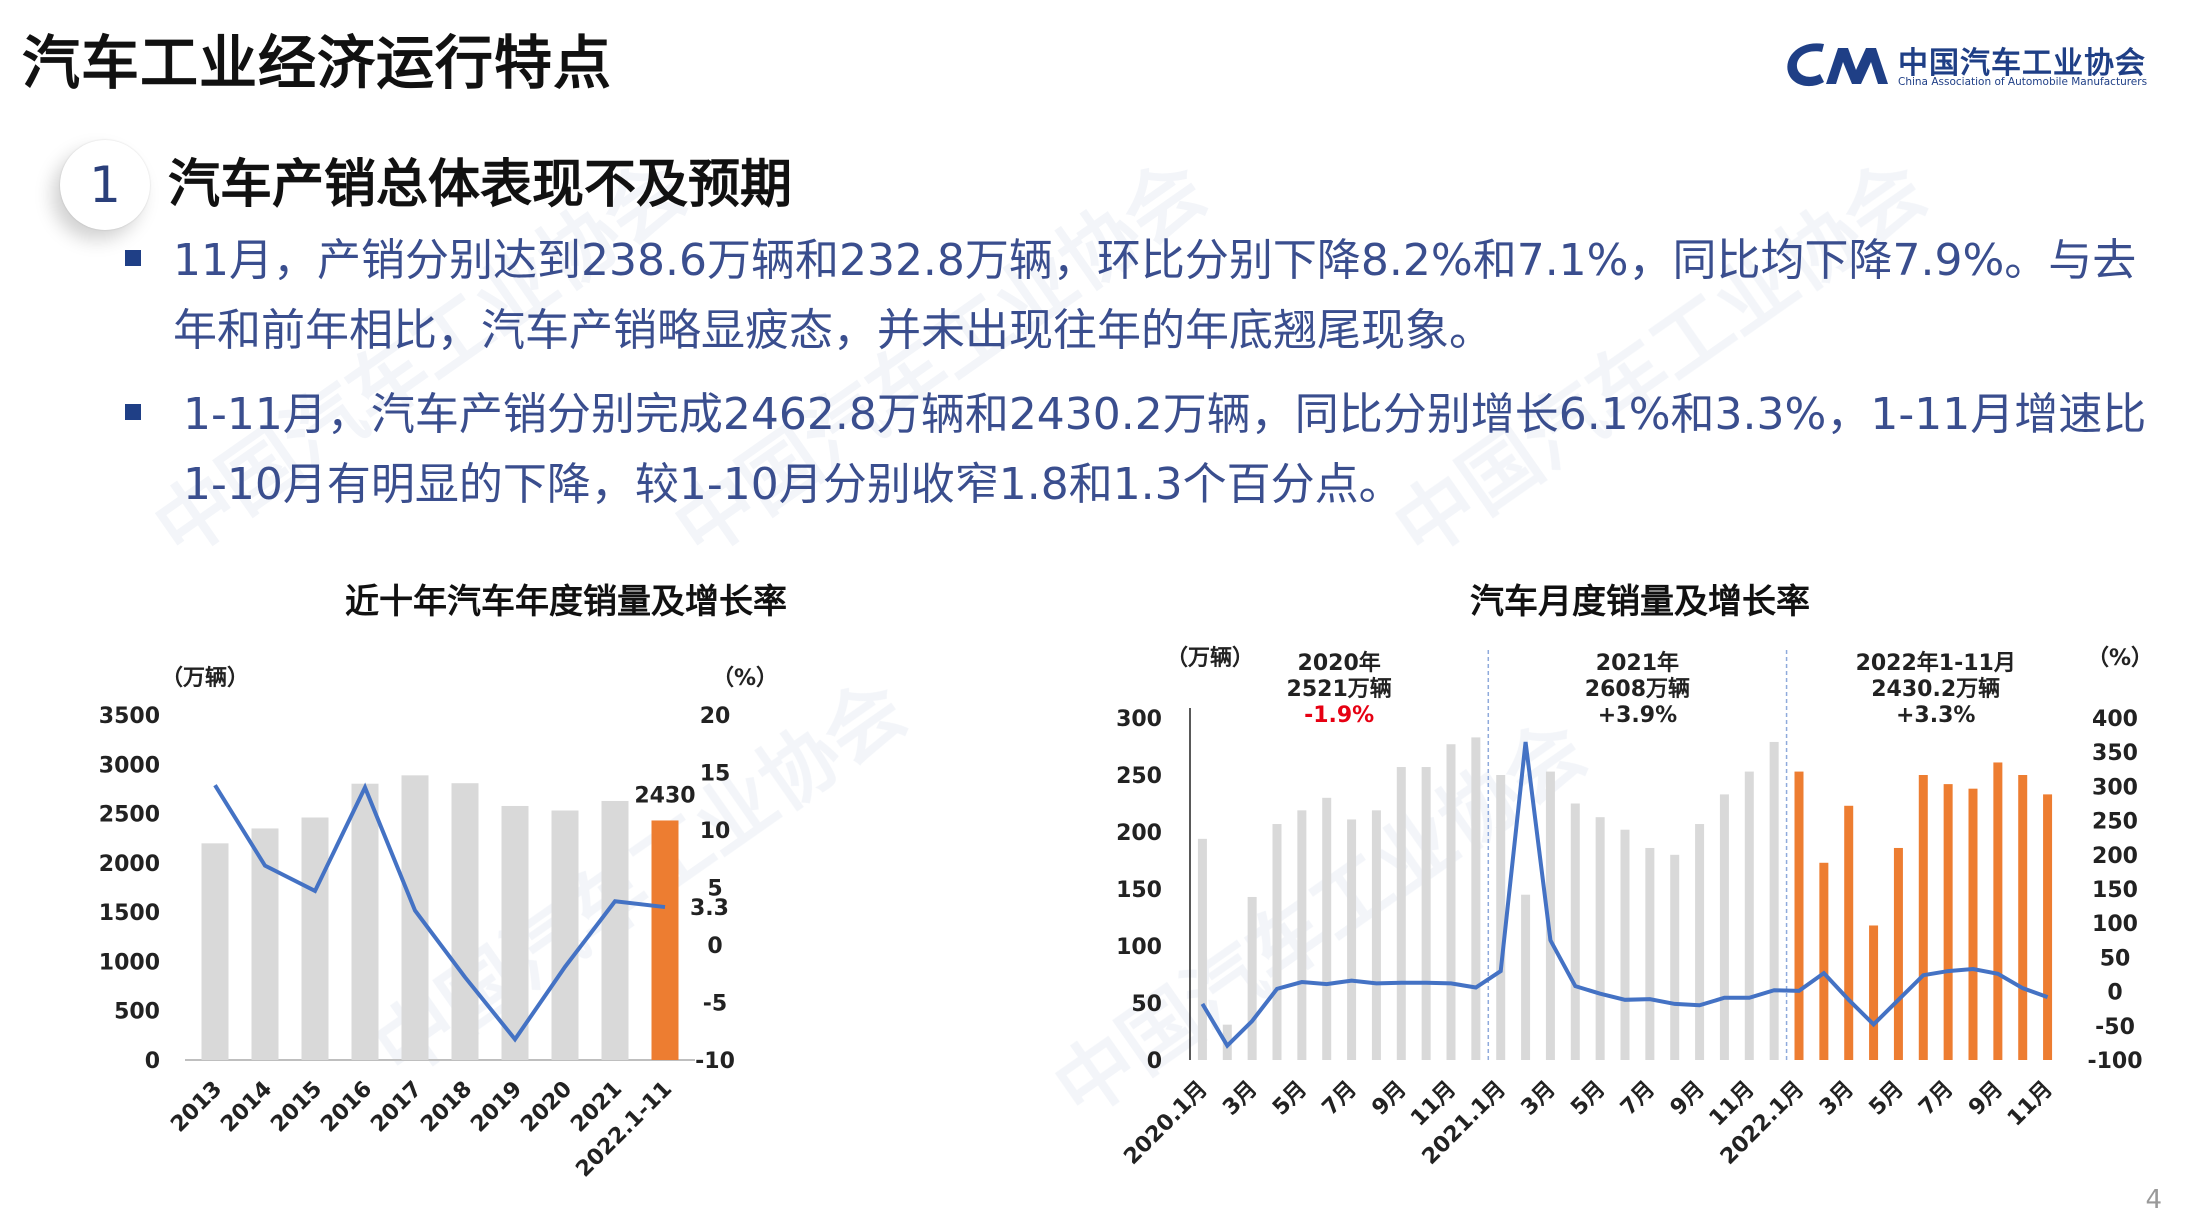 Image resolution: width=2190 pixels, height=1225 pixels. I want to click on left-tick-label: 3000, so click(129, 765).